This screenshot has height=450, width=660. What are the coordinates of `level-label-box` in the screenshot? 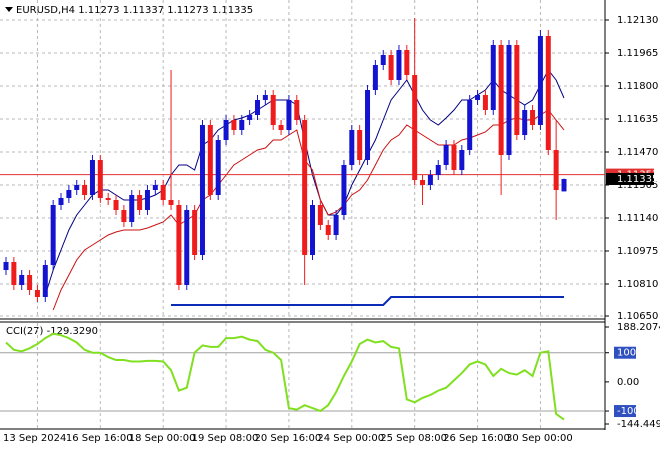 It's located at (625, 352).